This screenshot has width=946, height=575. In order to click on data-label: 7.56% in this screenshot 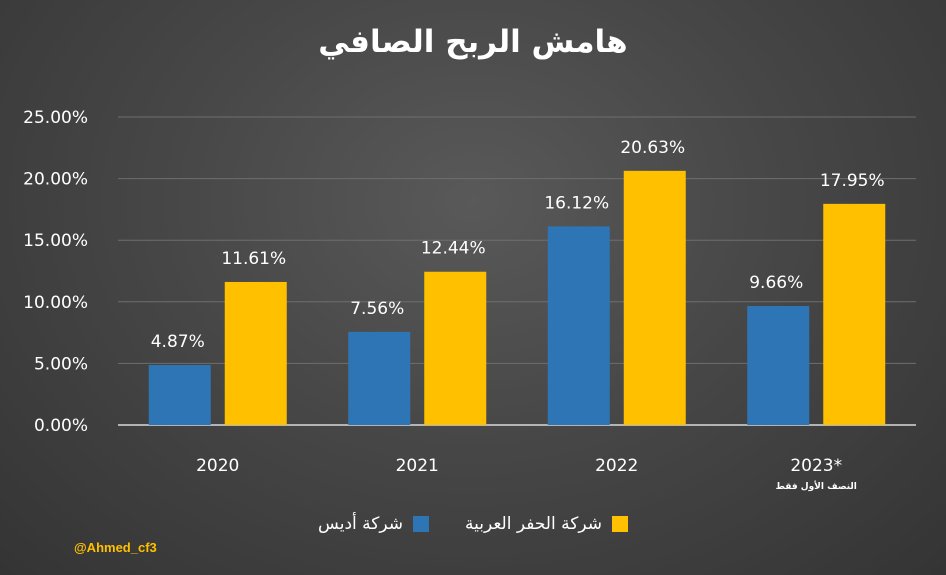, I will do `click(377, 309)`.